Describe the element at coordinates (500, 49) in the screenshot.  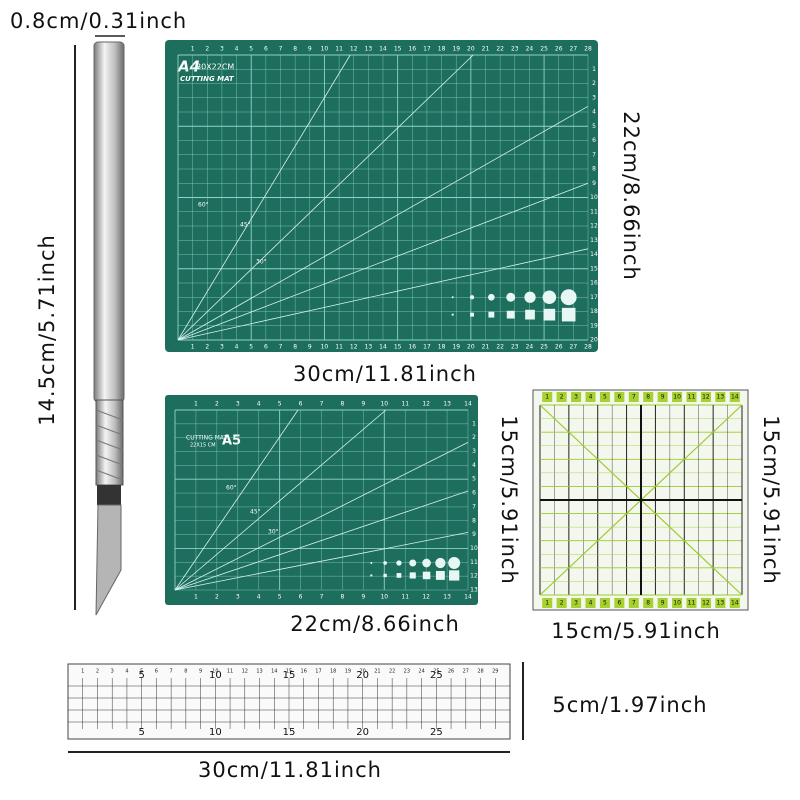
I see `scale-number: 22` at that location.